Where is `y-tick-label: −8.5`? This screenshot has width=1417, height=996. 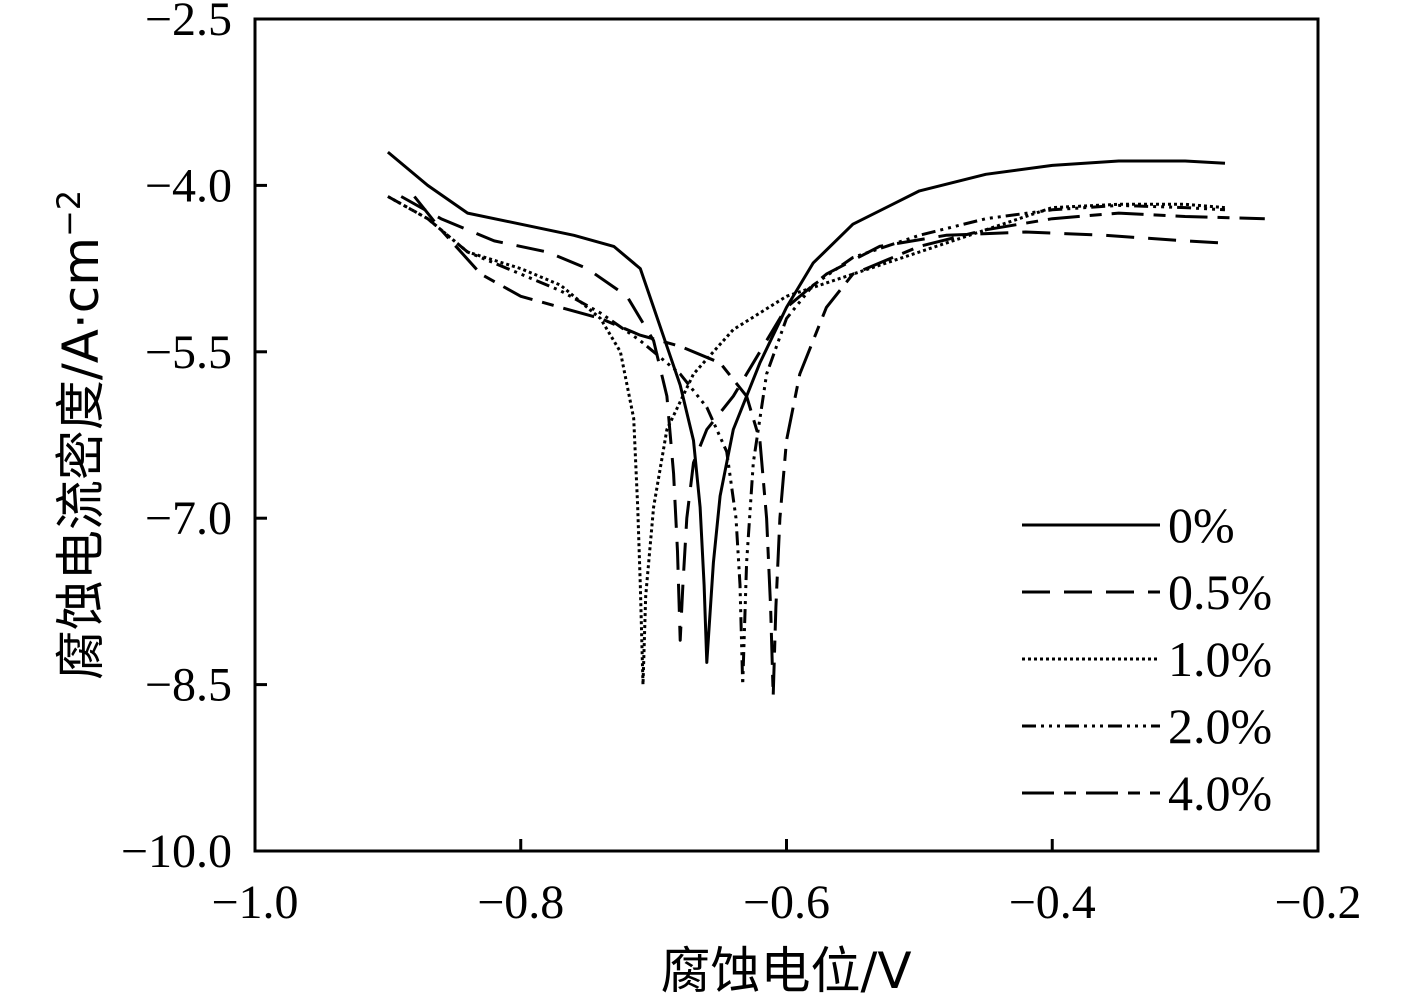 y-tick-label: −8.5 is located at coordinates (188, 685).